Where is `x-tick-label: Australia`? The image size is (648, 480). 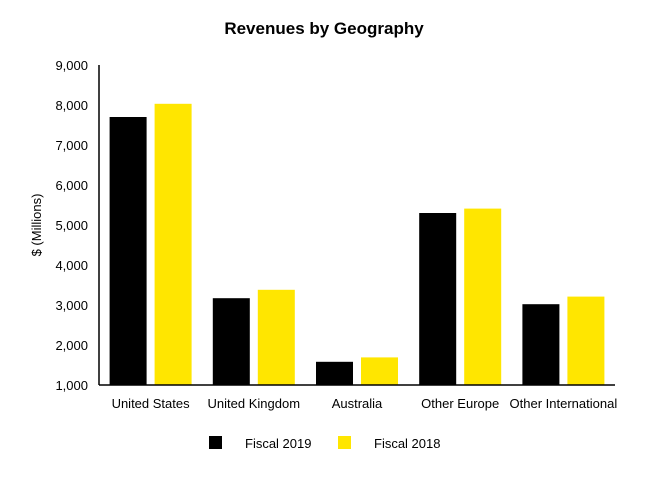
x-tick-label: Australia is located at coordinates (357, 403).